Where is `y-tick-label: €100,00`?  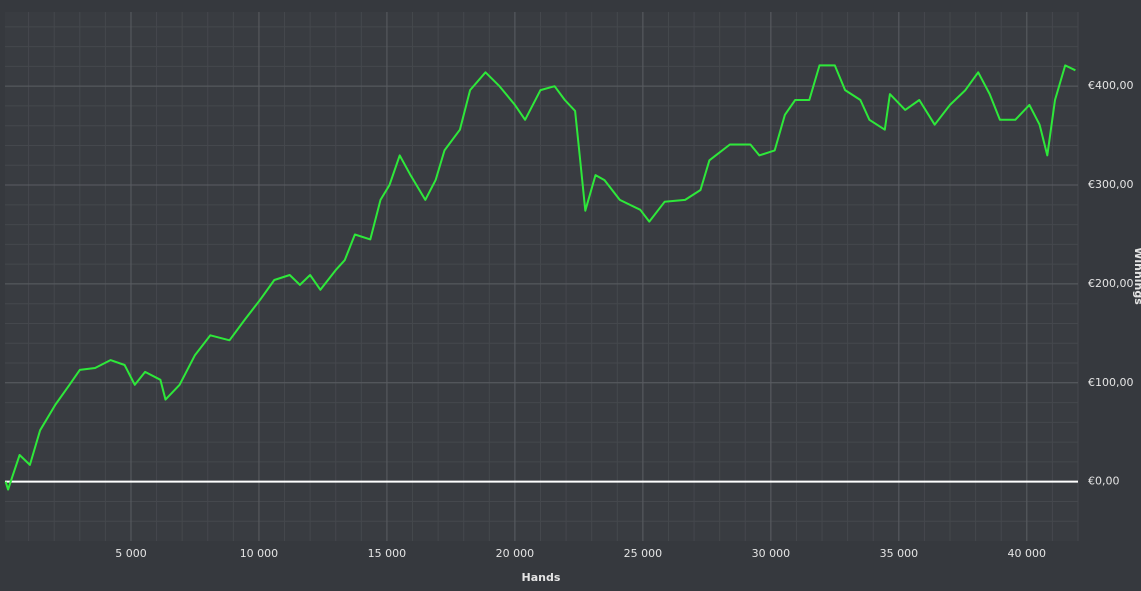
y-tick-label: €100,00 is located at coordinates (1111, 382).